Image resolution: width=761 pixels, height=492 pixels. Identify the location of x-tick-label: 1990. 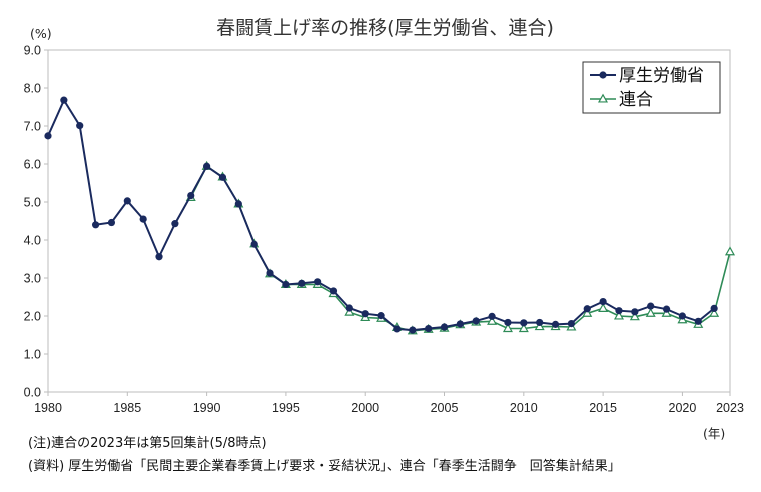
(207, 408).